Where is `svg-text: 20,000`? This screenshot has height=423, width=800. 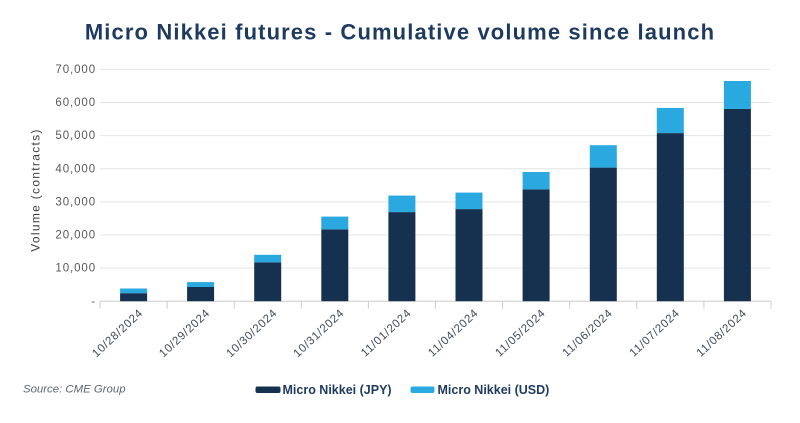 svg-text: 20,000 is located at coordinates (75, 236).